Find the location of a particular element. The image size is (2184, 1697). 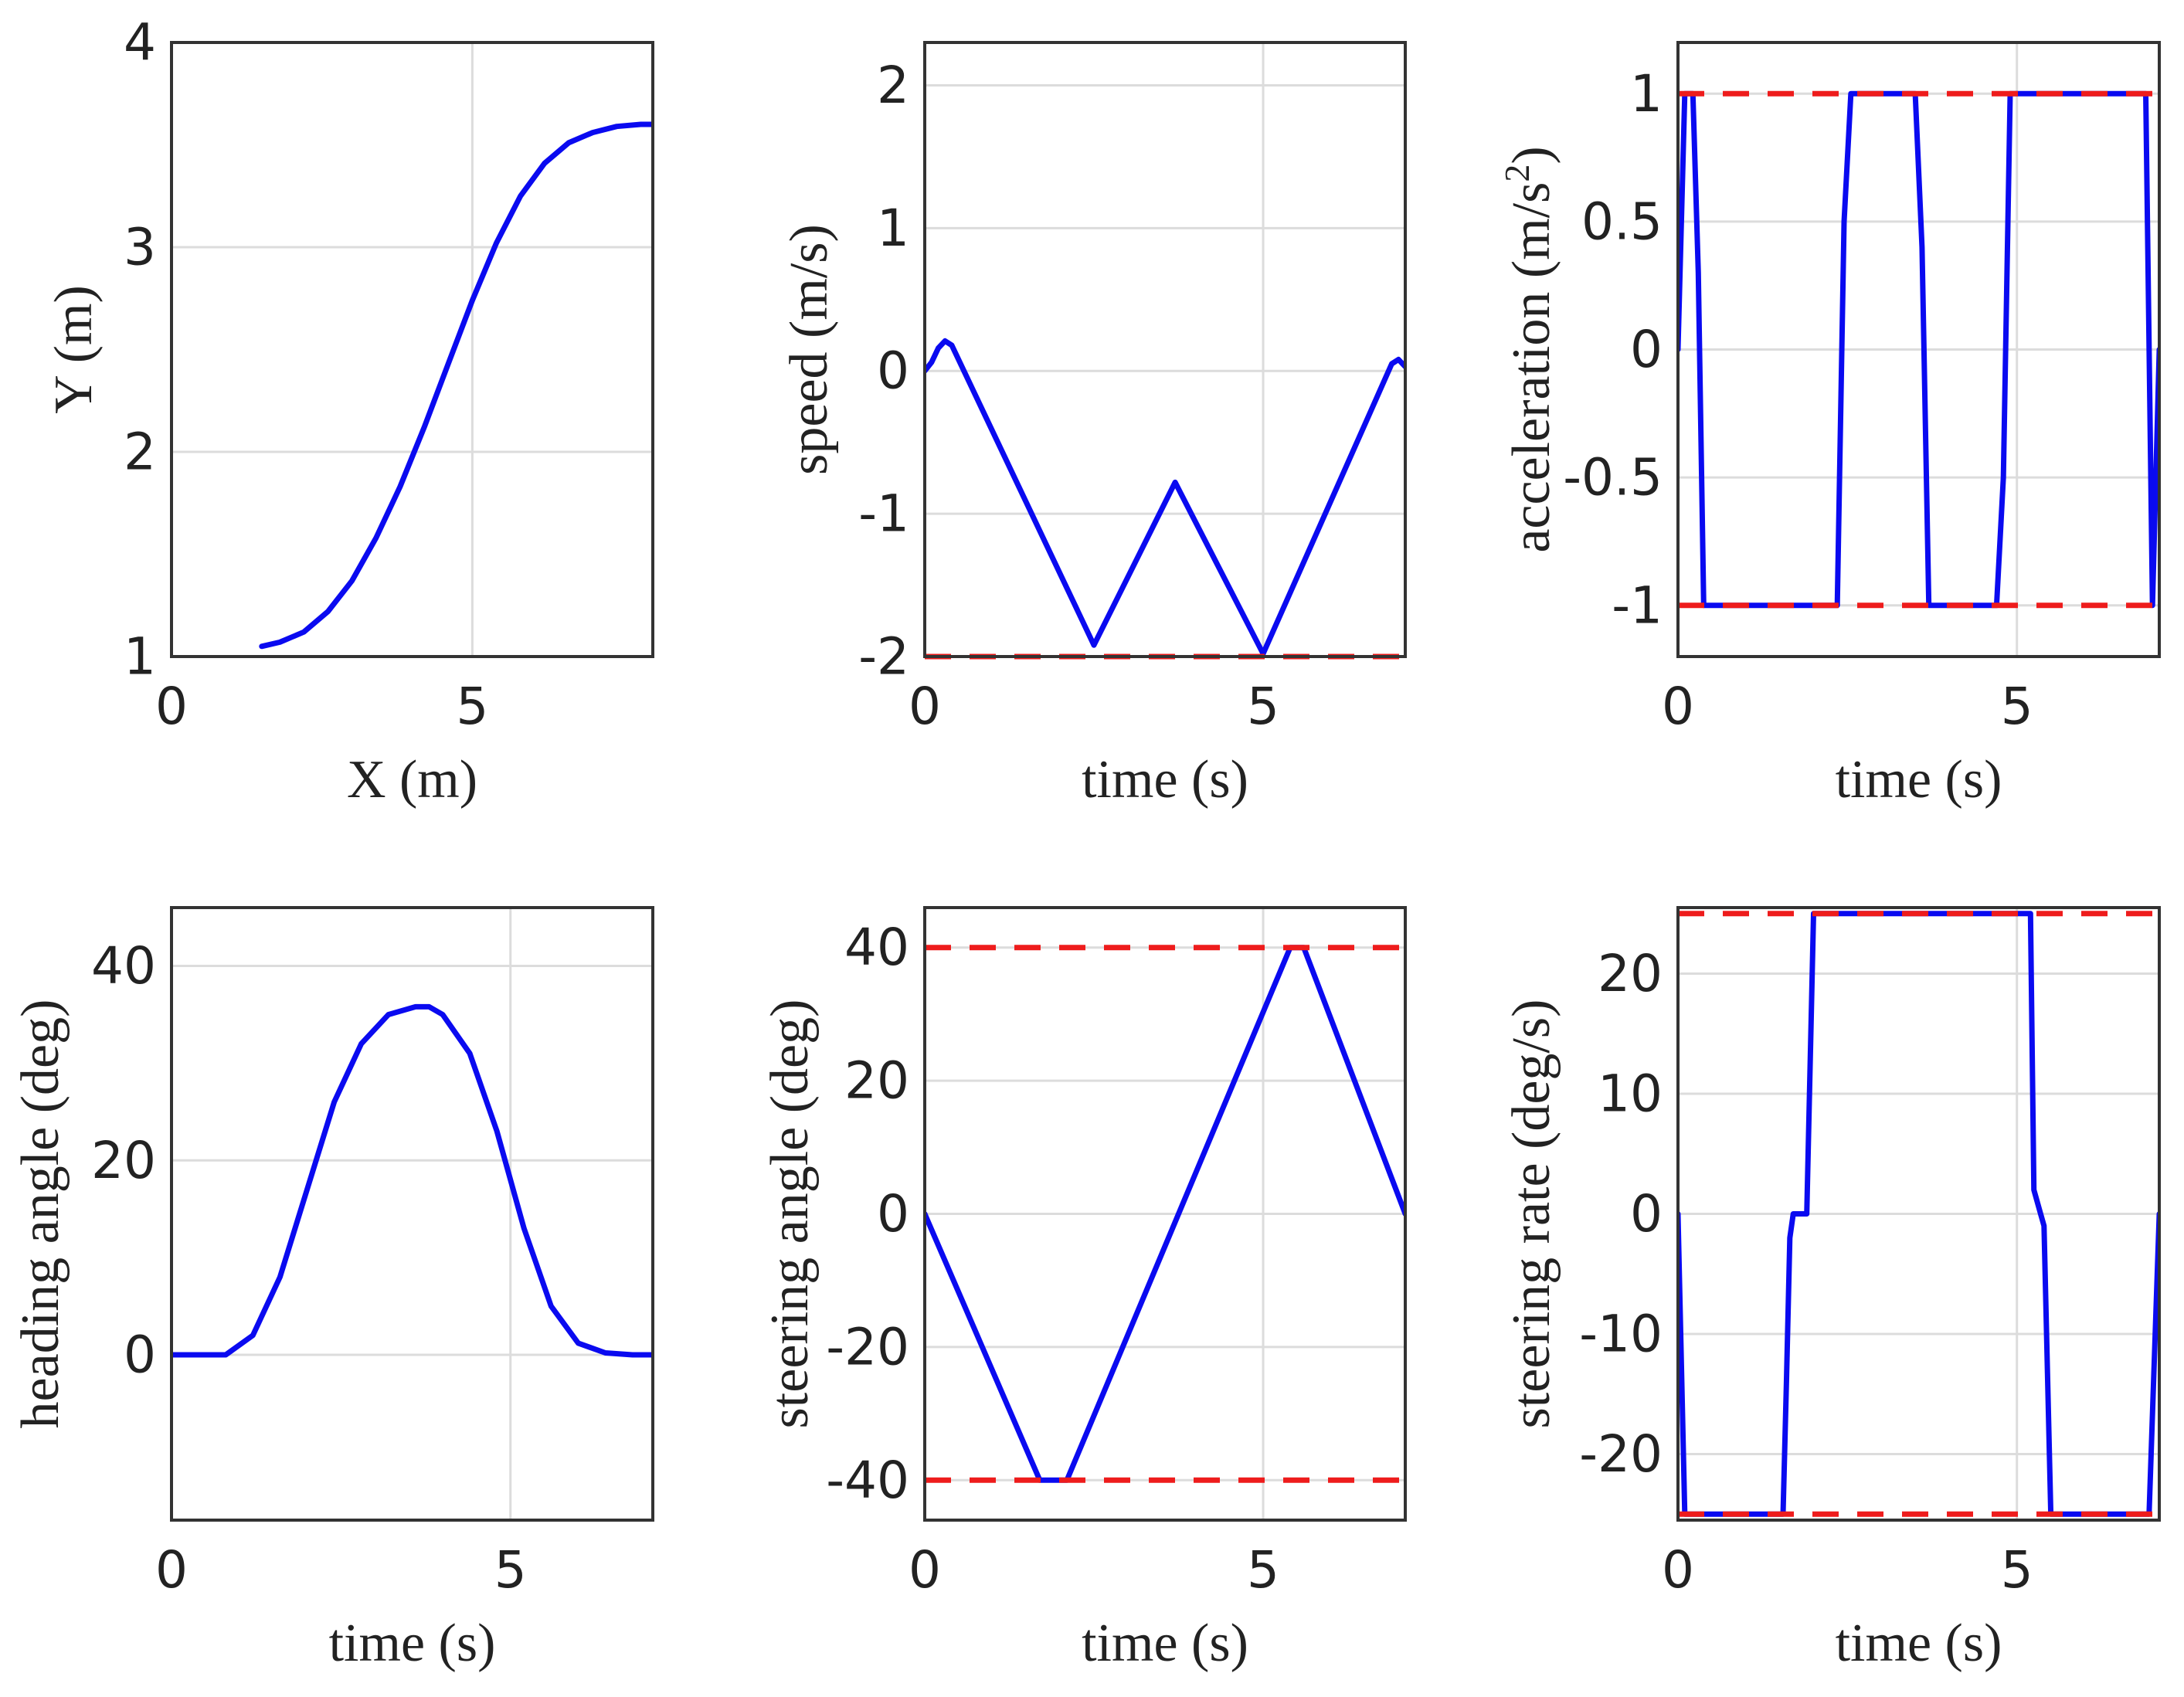

y-axis-label: speed (m/s) is located at coordinates (809, 349).